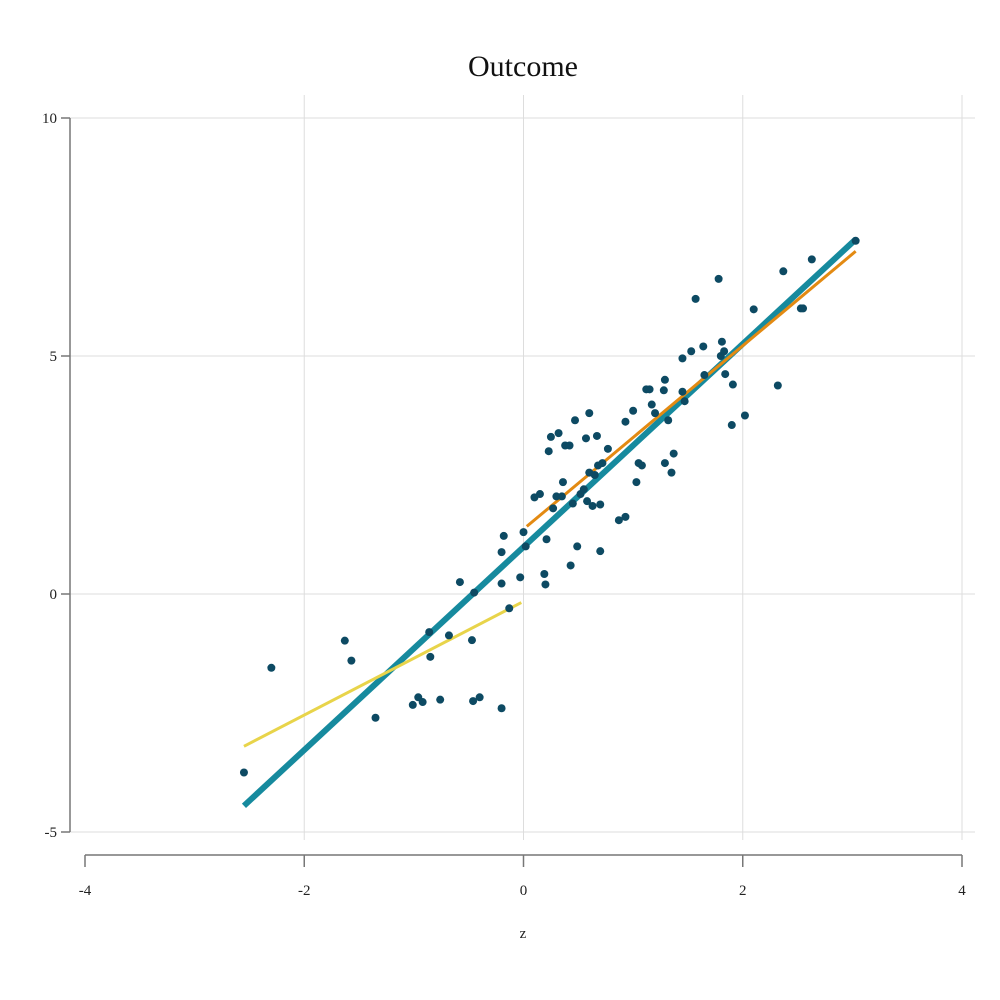 Image resolution: width=1000 pixels, height=1000 pixels. What do you see at coordinates (523, 934) in the screenshot?
I see `x-axis-label: z` at bounding box center [523, 934].